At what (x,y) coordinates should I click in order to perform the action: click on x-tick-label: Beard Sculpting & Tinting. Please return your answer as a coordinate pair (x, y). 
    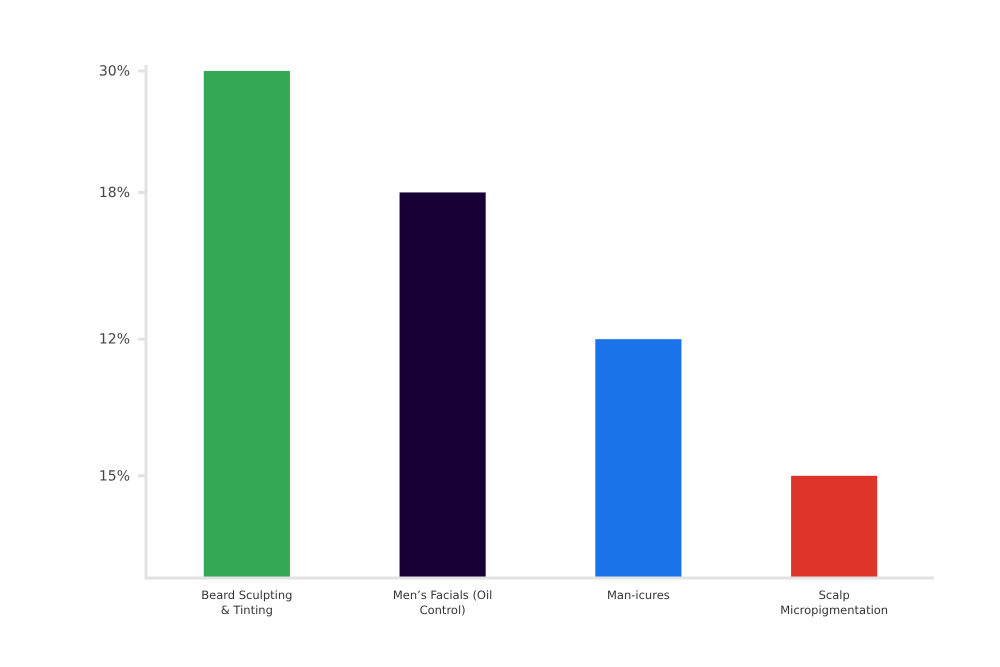
    Looking at the image, I should click on (246, 602).